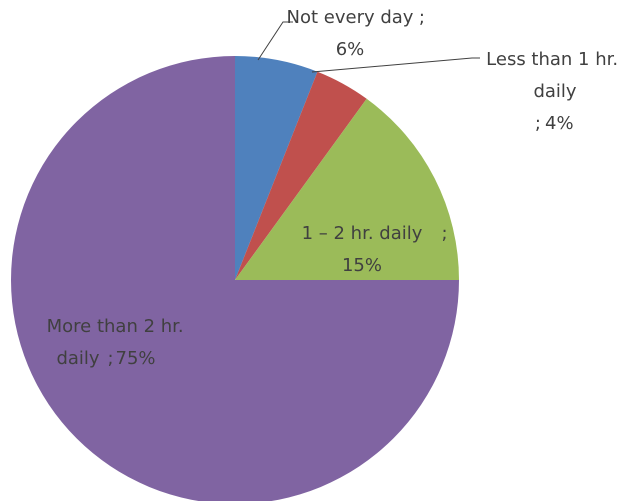 The width and height of the screenshot is (636, 501). What do you see at coordinates (555, 75) in the screenshot?
I see `data-label-category: Less than 1 hr. daily` at bounding box center [555, 75].